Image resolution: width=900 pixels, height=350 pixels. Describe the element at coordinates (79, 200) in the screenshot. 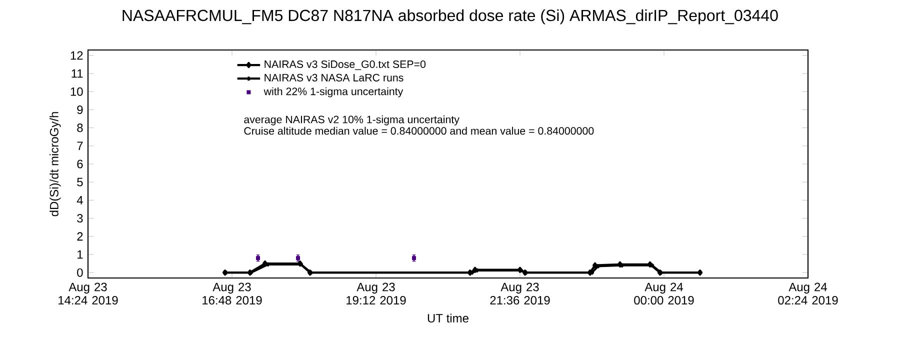

I see `y-tick-label: 4` at that location.